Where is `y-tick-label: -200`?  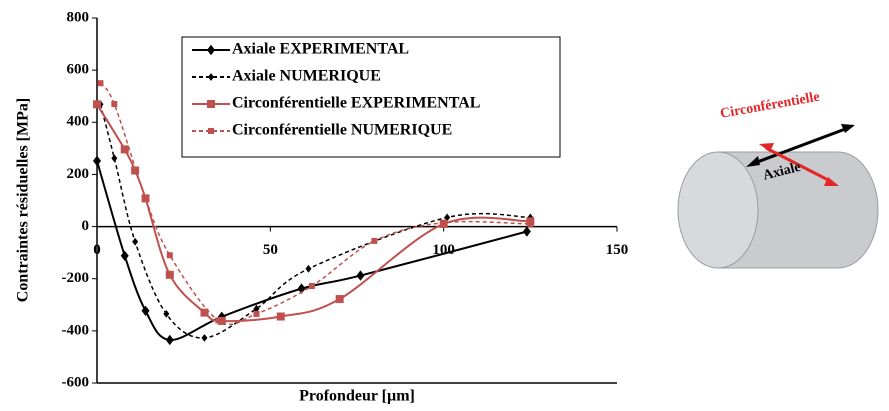 y-tick-label: -200 is located at coordinates (76, 278).